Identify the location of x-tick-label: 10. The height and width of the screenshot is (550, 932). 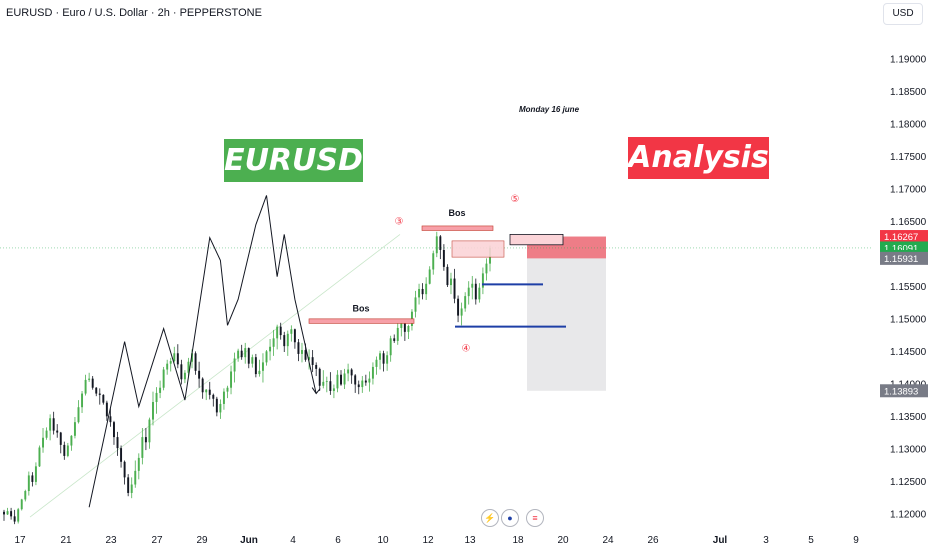
(383, 540).